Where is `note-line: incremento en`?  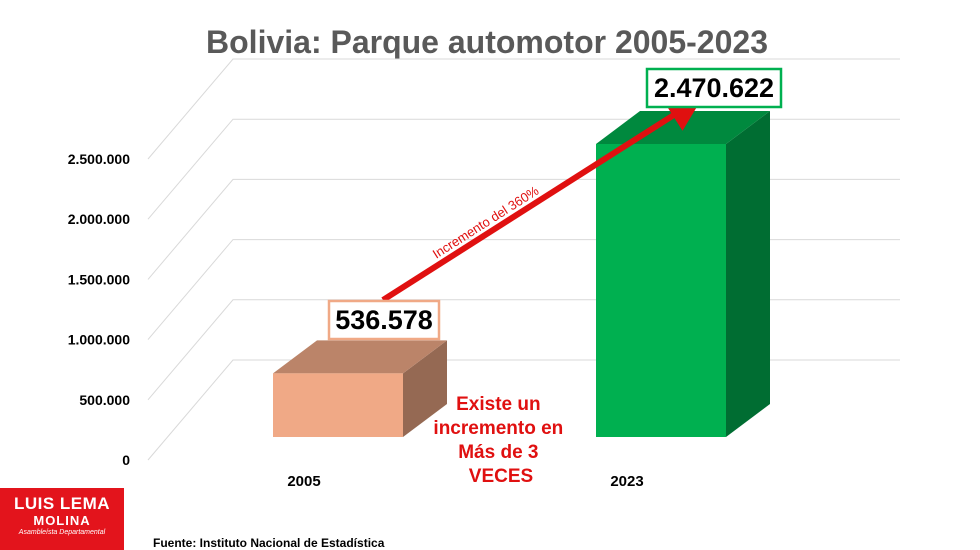 note-line: incremento en is located at coordinates (498, 428).